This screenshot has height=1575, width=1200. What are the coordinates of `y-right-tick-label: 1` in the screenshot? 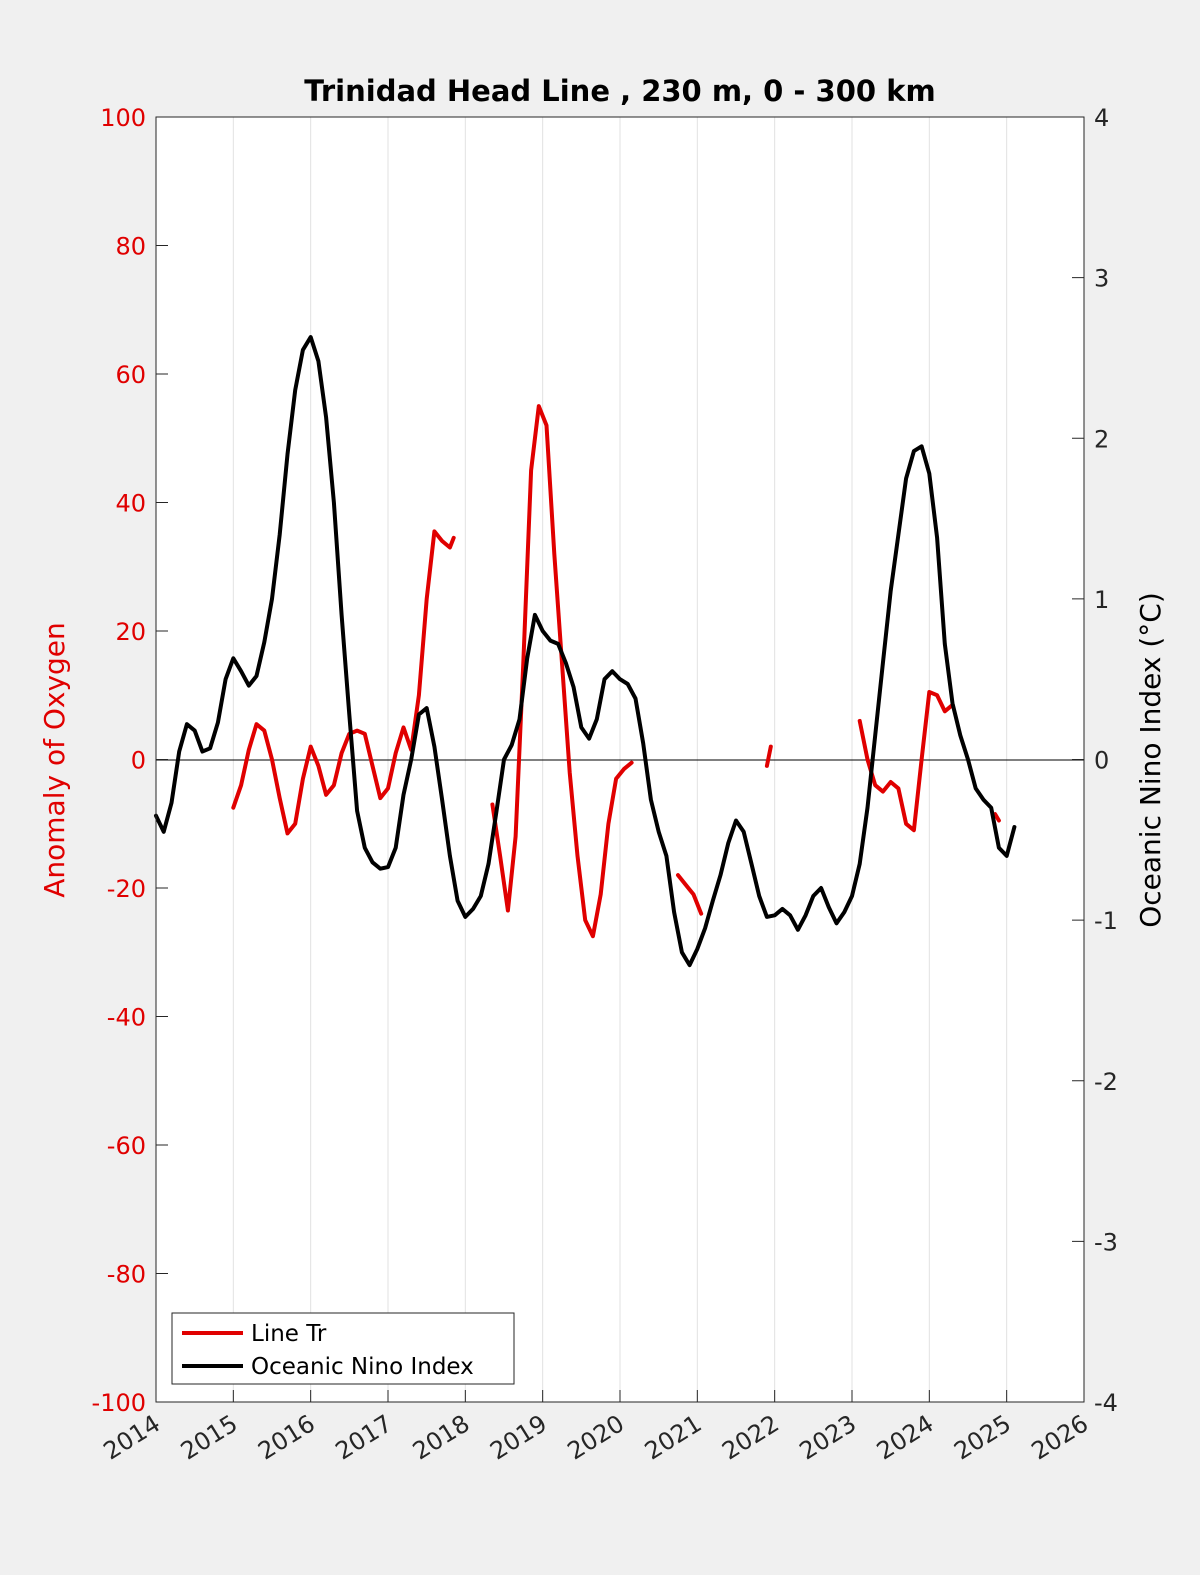 It's located at (1101, 600).